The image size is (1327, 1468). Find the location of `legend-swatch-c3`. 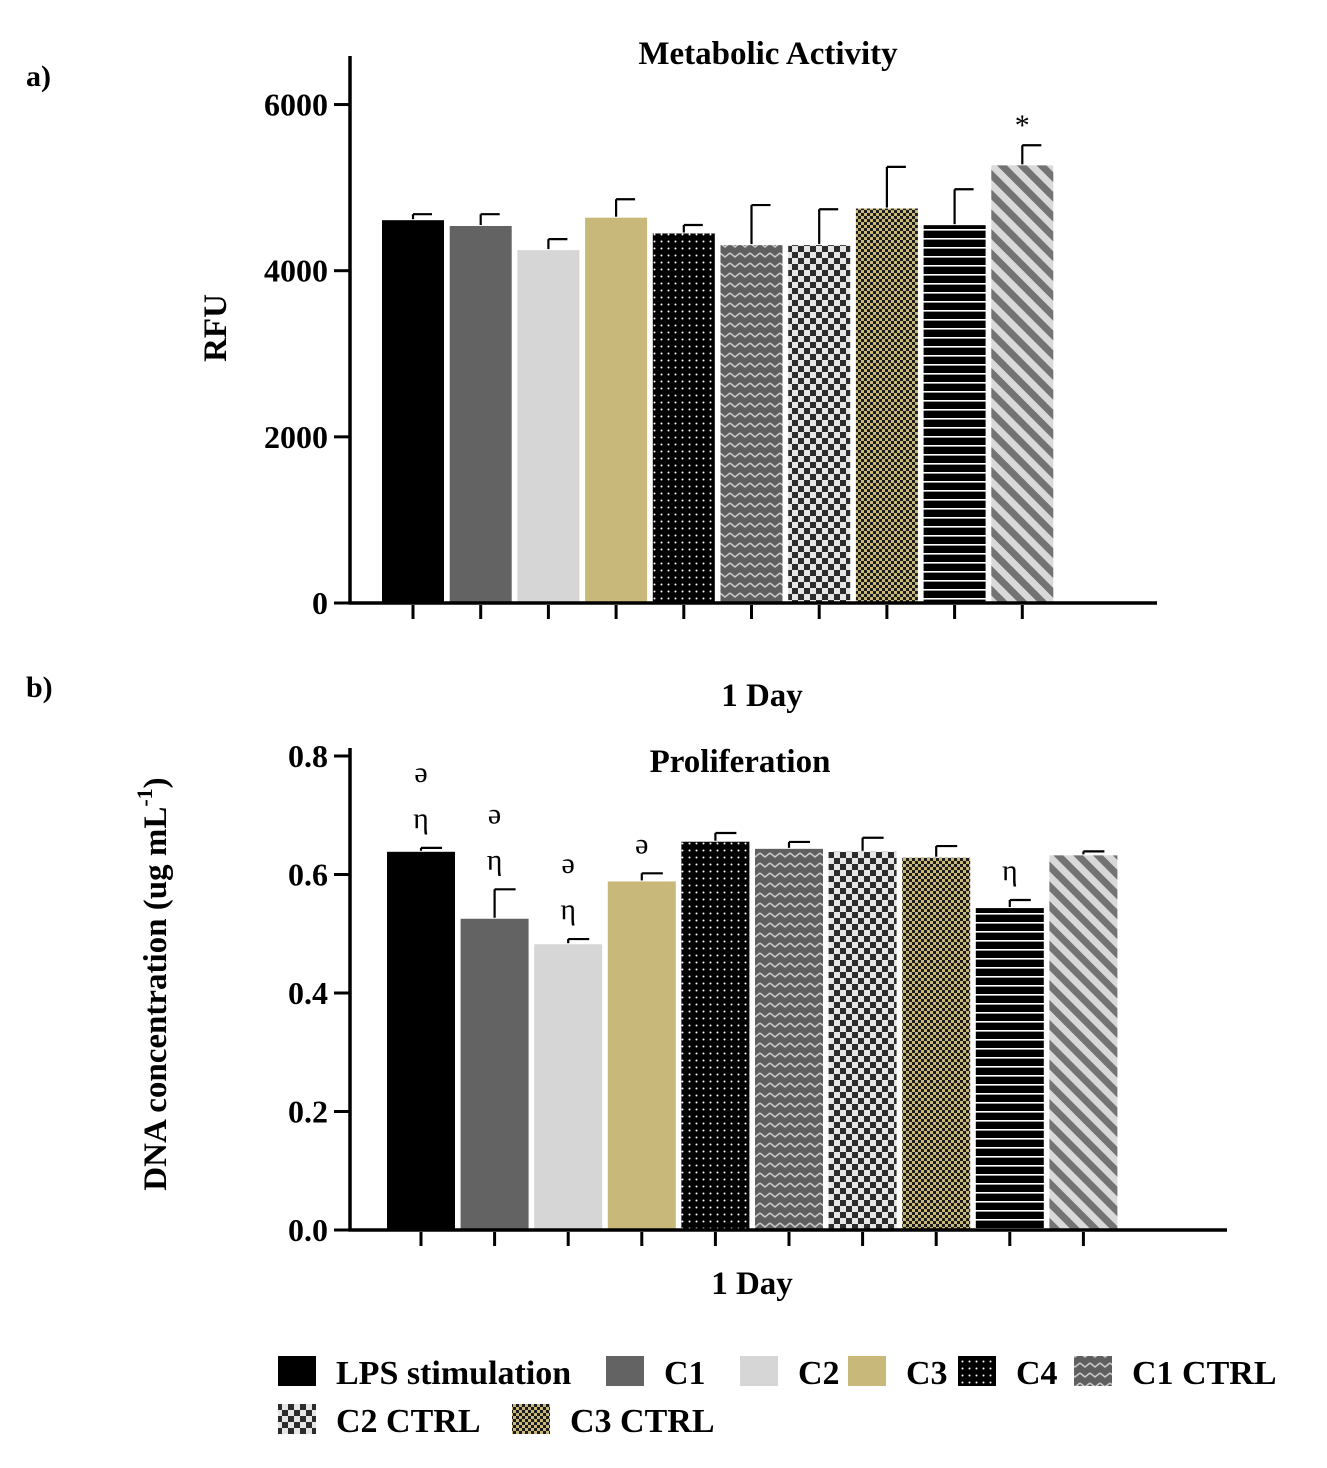

legend-swatch-c3 is located at coordinates (867, 1371).